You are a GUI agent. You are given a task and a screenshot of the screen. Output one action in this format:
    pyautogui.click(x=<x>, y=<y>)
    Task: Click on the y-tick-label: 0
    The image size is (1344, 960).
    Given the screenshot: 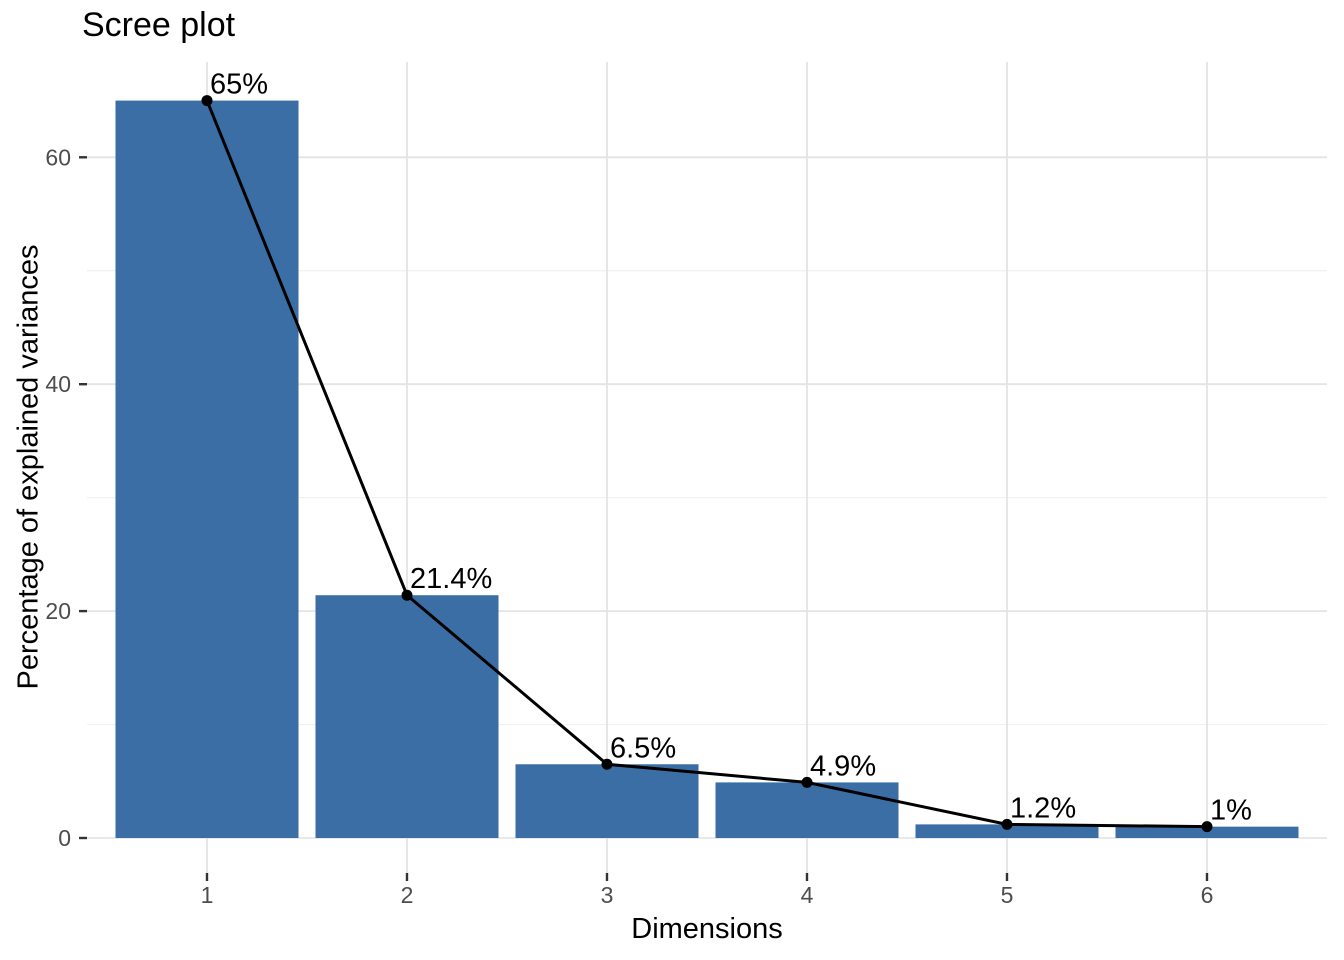 What is the action you would take?
    pyautogui.click(x=64, y=838)
    